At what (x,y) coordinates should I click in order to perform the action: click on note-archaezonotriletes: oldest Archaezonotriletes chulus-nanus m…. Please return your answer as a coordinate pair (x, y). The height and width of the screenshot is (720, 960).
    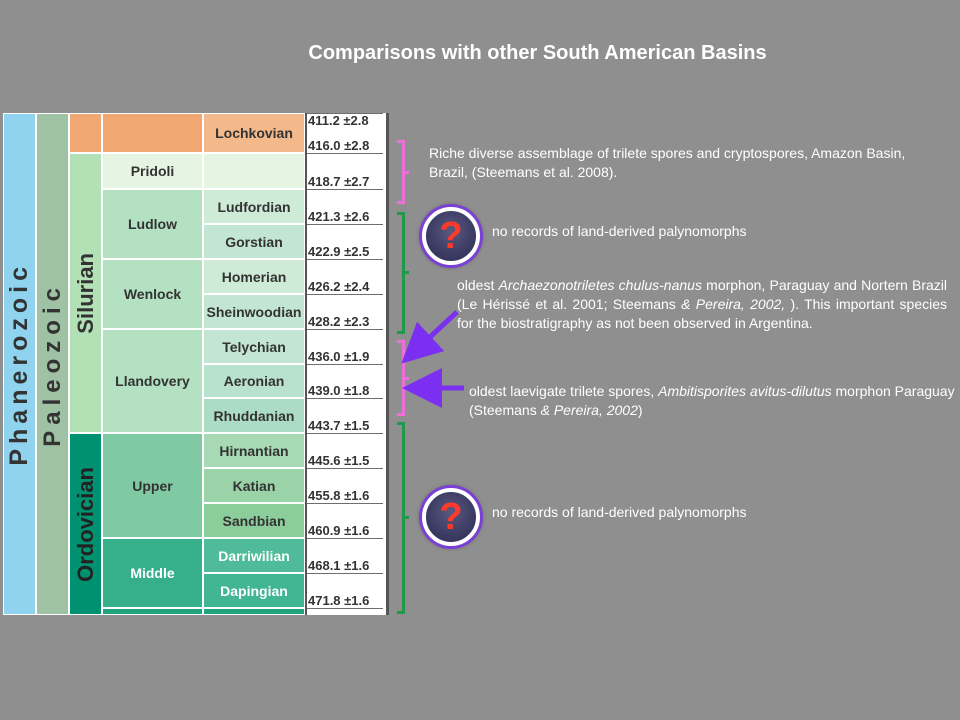
    Looking at the image, I should click on (702, 304).